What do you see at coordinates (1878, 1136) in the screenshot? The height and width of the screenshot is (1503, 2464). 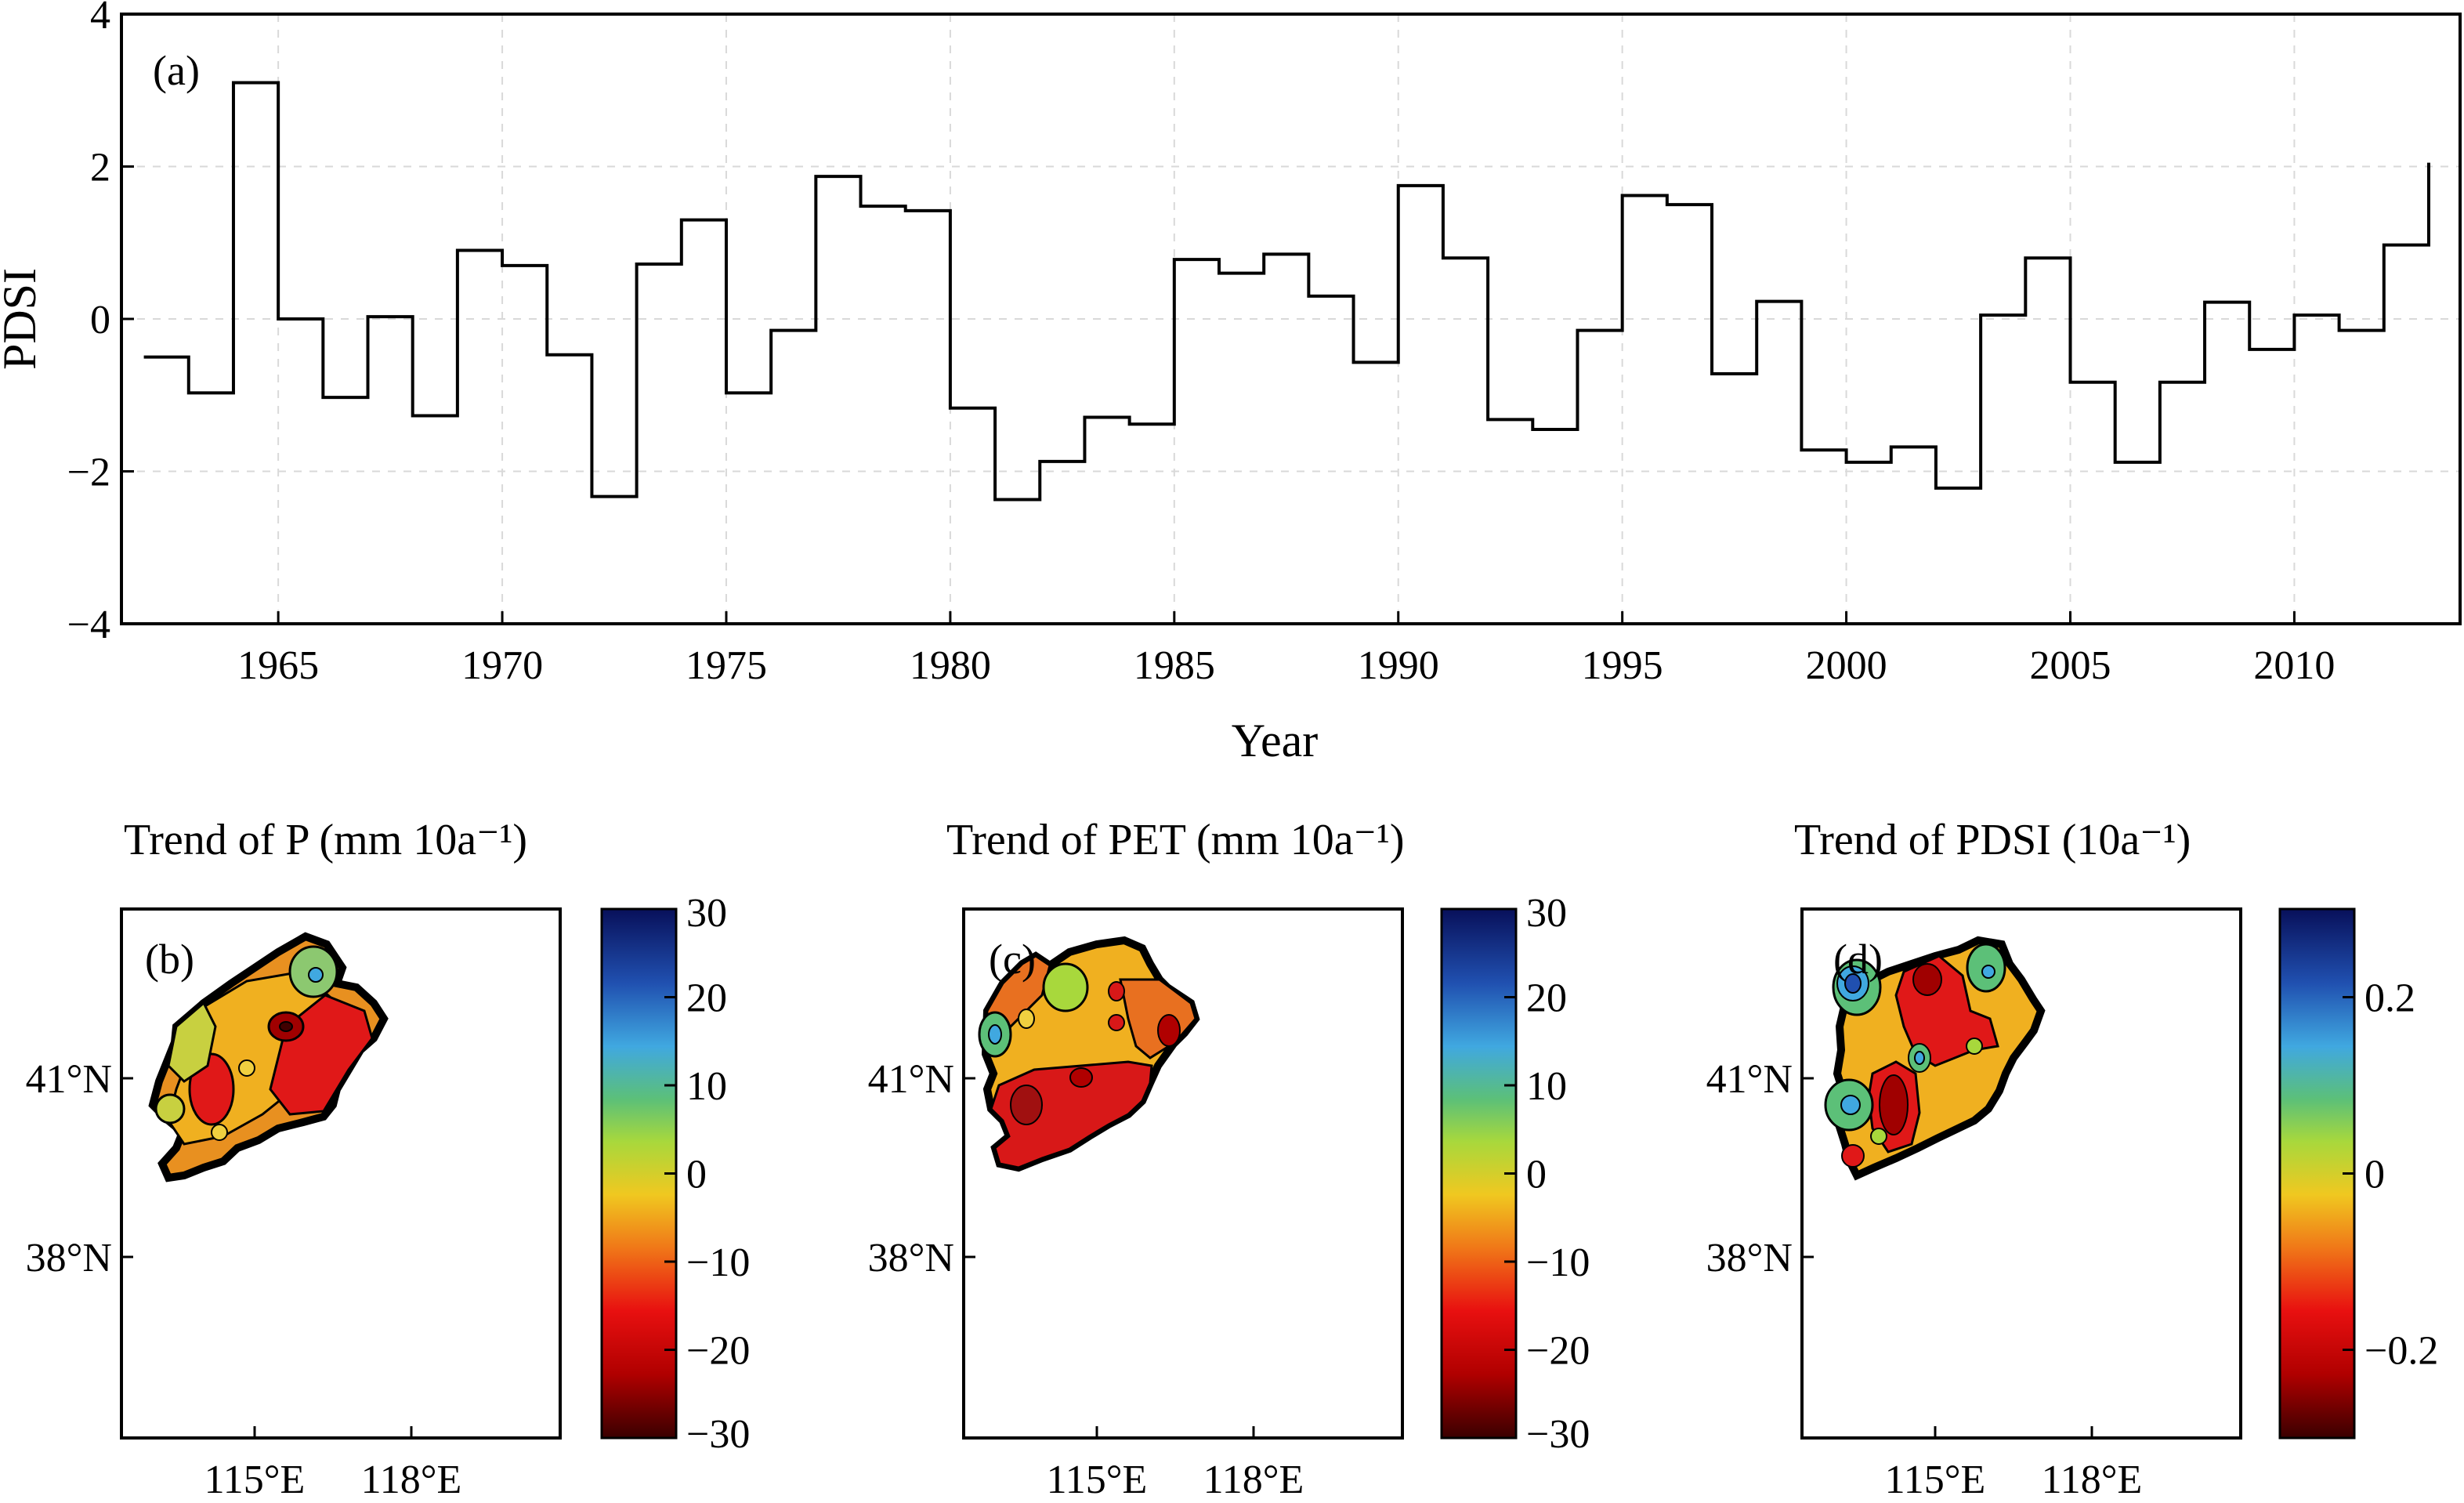 I see `map-d-contour-south-green` at bounding box center [1878, 1136].